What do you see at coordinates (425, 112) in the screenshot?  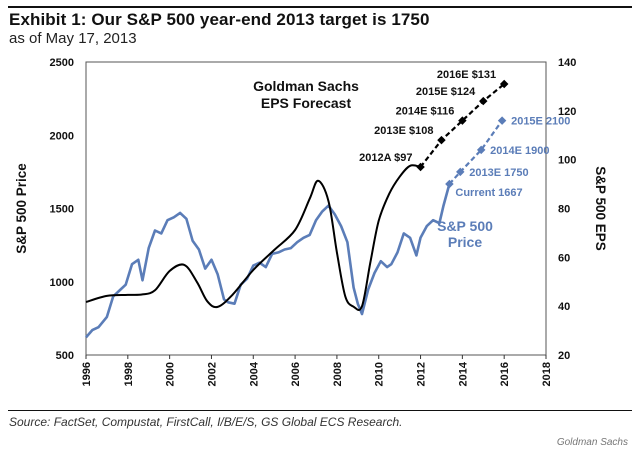 I see `eps-forecast-label: 2014E $116` at bounding box center [425, 112].